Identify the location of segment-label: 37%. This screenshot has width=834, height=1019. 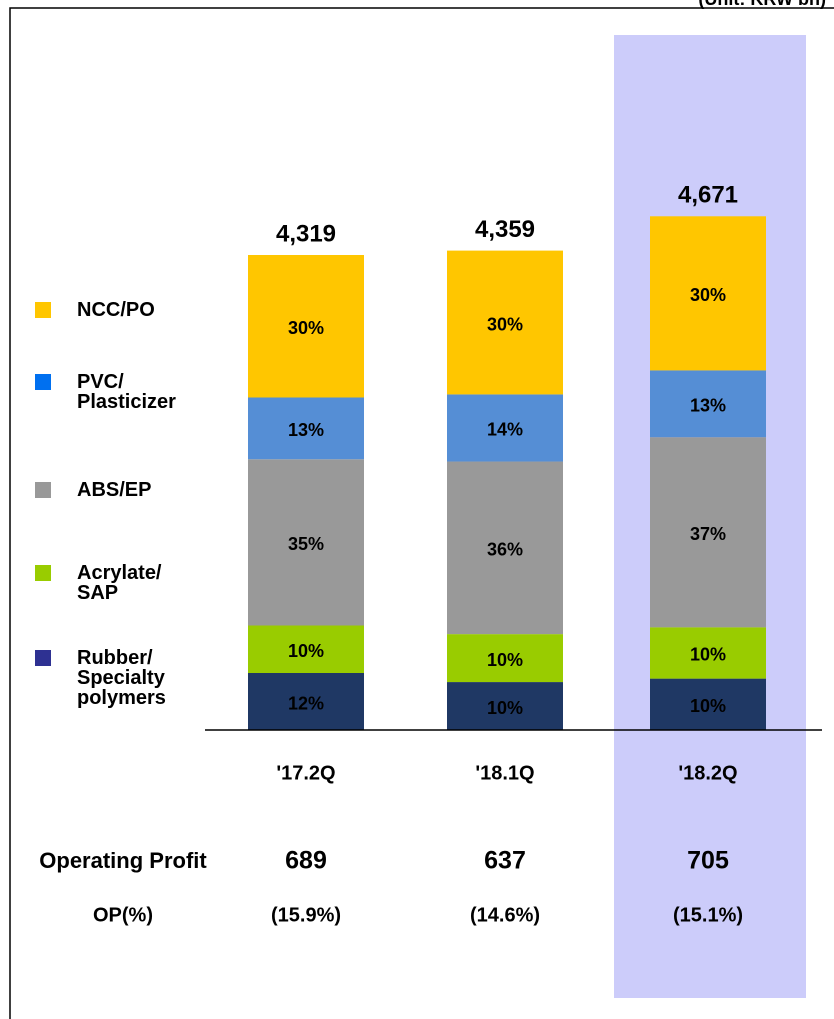
(708, 534).